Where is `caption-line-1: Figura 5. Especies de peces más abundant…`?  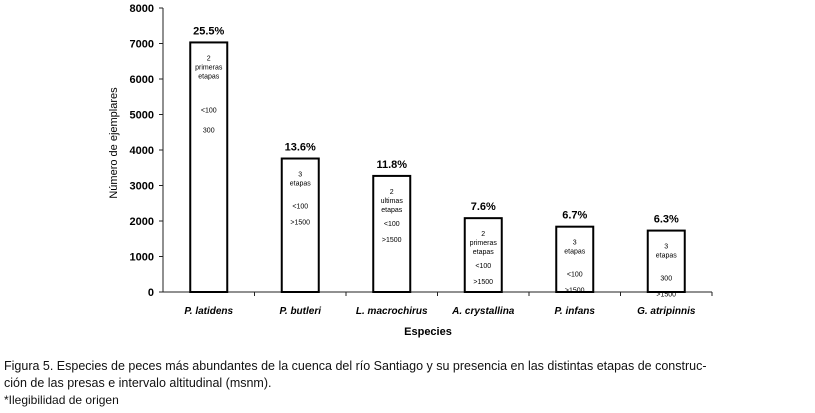
caption-line-1: Figura 5. Especies de peces más abundant… is located at coordinates (355, 366).